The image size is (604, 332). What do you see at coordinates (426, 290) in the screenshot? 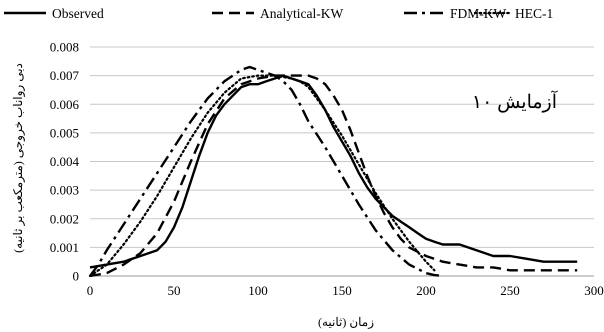
I see `x-tick-label: 200` at bounding box center [426, 290].